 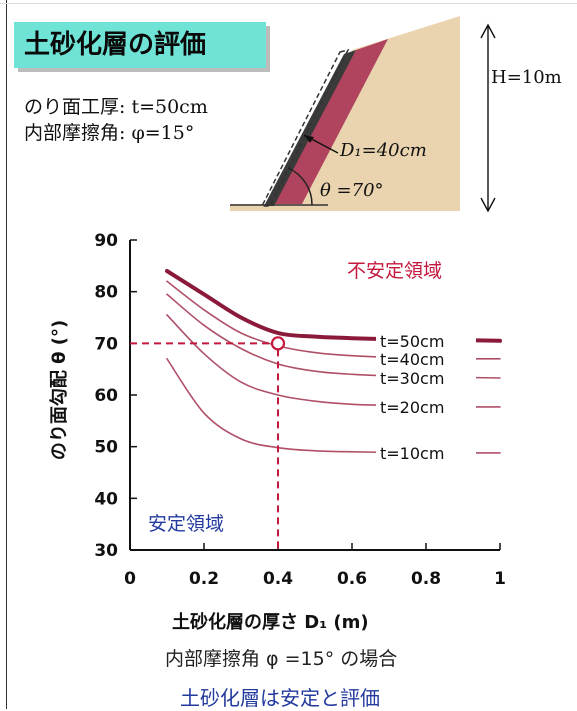 What do you see at coordinates (116, 107) in the screenshot?
I see `param-thickness: のり面工厚: t=50cm` at bounding box center [116, 107].